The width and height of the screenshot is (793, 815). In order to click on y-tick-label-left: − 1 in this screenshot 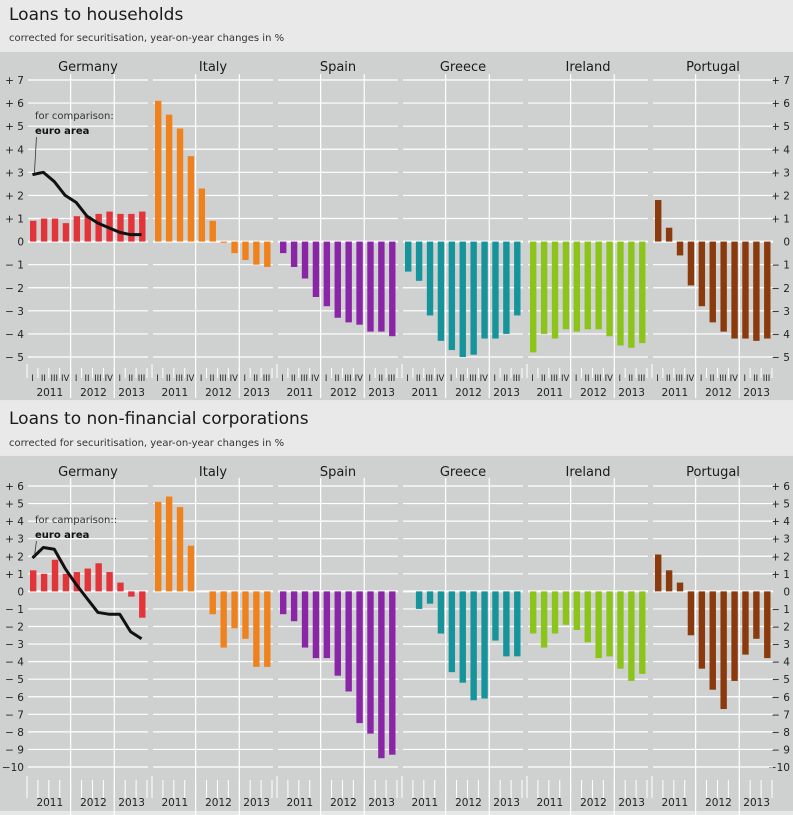, I will do `click(14, 610)`.